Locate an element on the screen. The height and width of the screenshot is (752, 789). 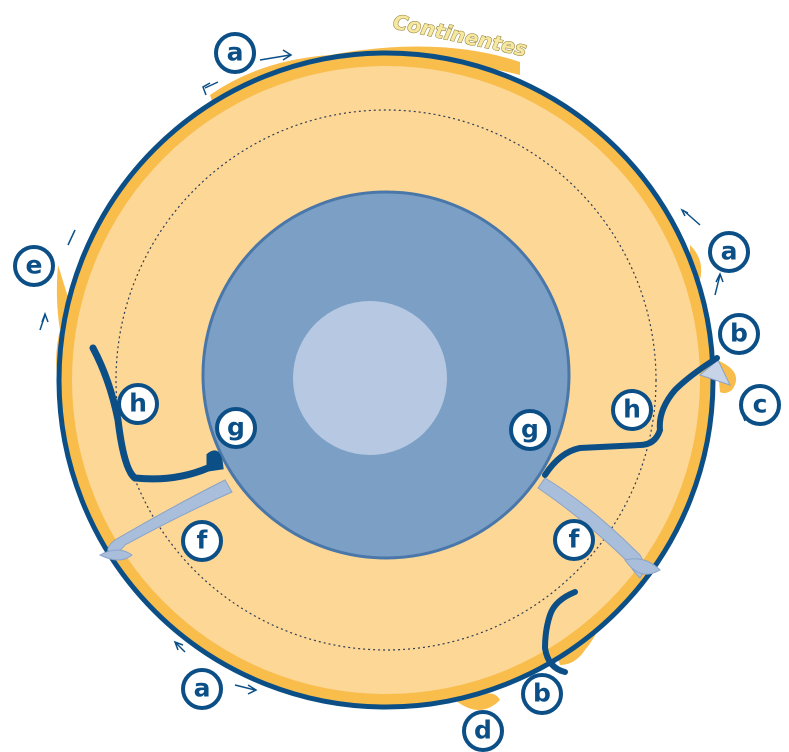
svg-text: c is located at coordinates (760, 404).